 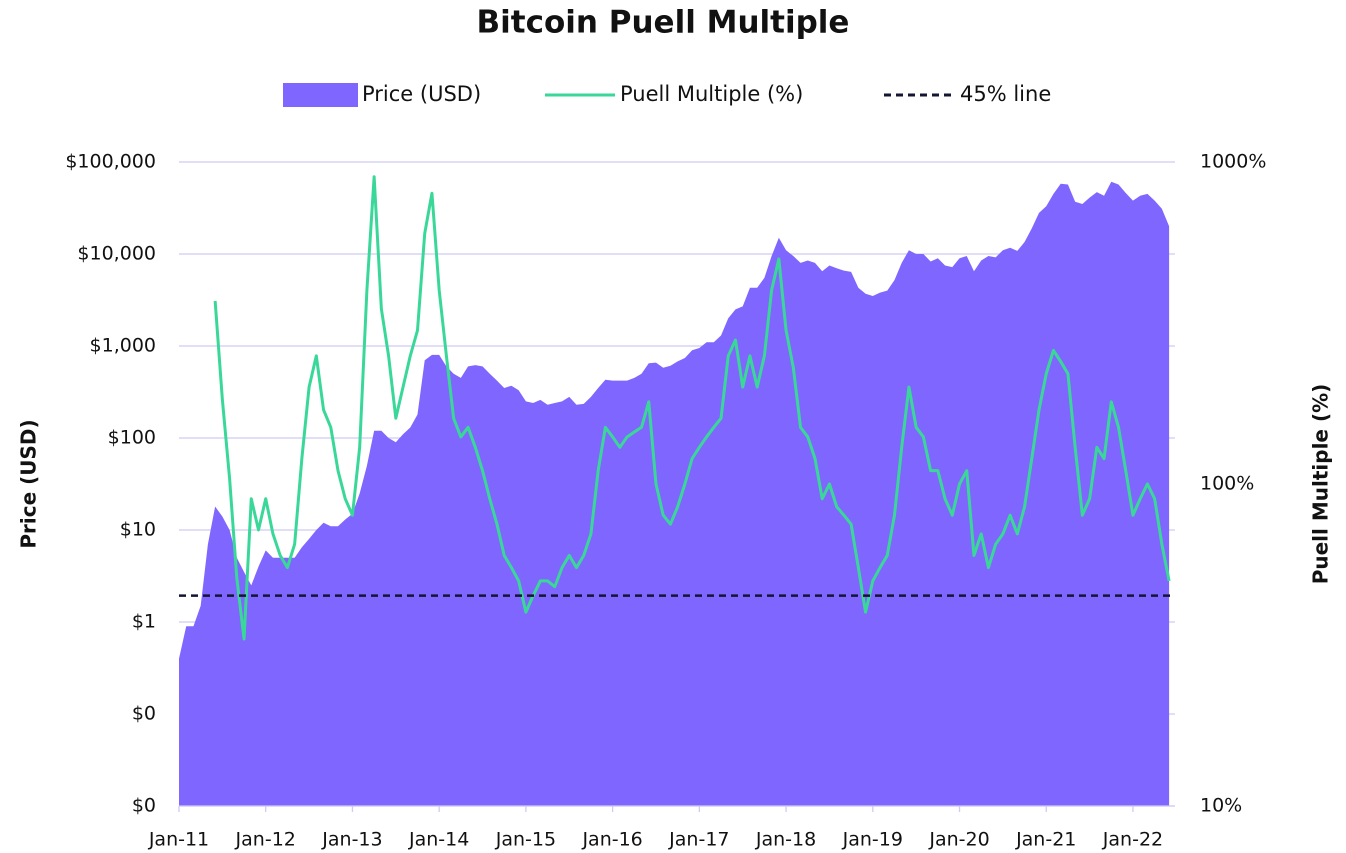 I want to click on y-tick-label: $10, so click(x=138, y=530).